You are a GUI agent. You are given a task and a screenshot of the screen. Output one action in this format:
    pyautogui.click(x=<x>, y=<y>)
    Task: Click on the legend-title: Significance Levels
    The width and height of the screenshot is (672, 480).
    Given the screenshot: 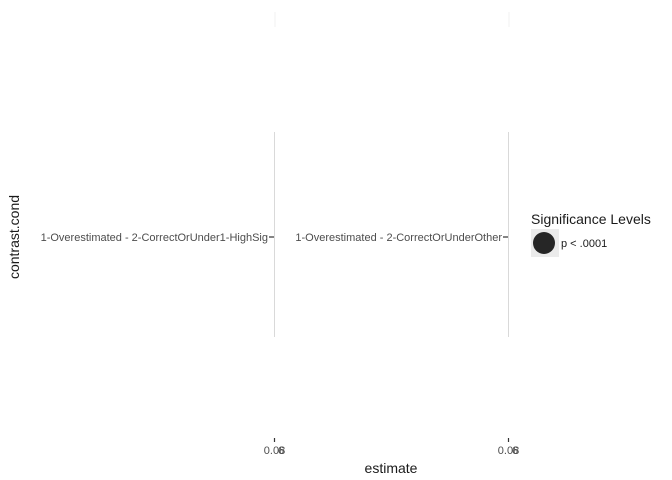 What is the action you would take?
    pyautogui.click(x=591, y=219)
    